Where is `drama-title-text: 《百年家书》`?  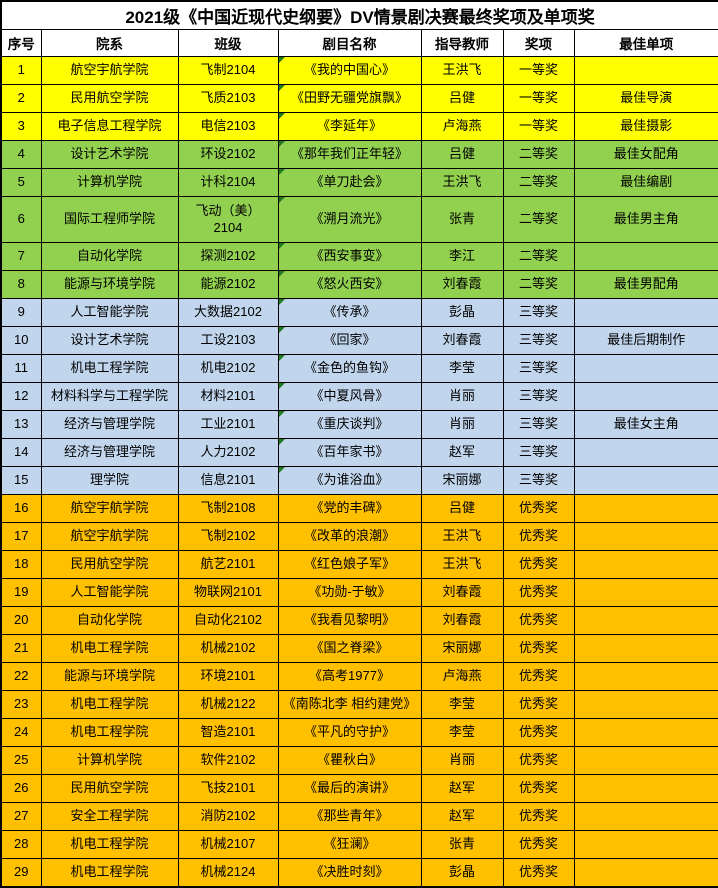 drama-title-text: 《百年家书》 is located at coordinates (349, 452).